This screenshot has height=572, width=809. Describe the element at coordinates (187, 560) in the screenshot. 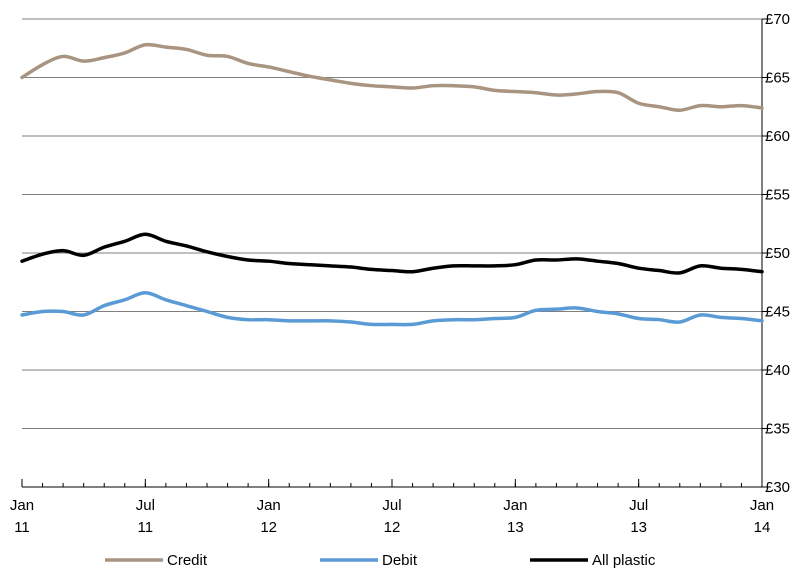

I see `legend-label: Credit` at that location.